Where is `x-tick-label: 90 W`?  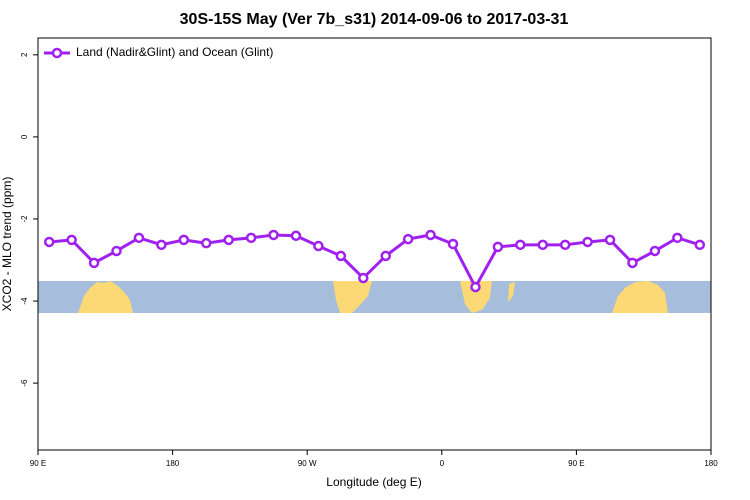 x-tick-label: 90 W is located at coordinates (307, 463).